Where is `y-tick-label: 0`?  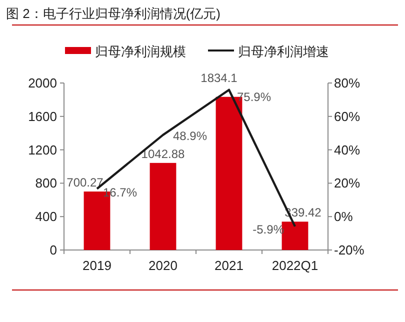 y-tick-label: 0 is located at coordinates (53, 250).